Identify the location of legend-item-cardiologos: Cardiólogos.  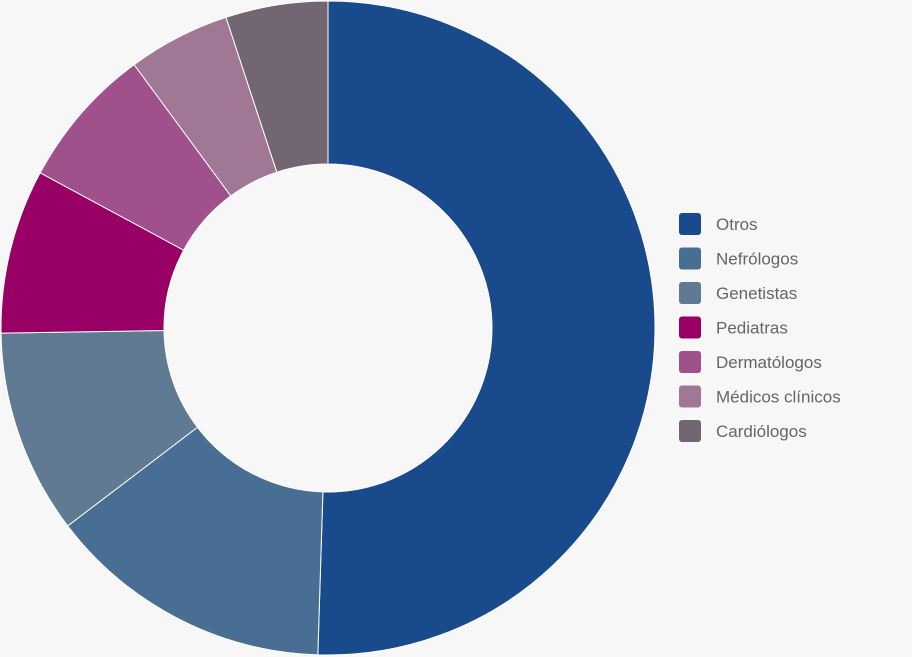
(743, 431).